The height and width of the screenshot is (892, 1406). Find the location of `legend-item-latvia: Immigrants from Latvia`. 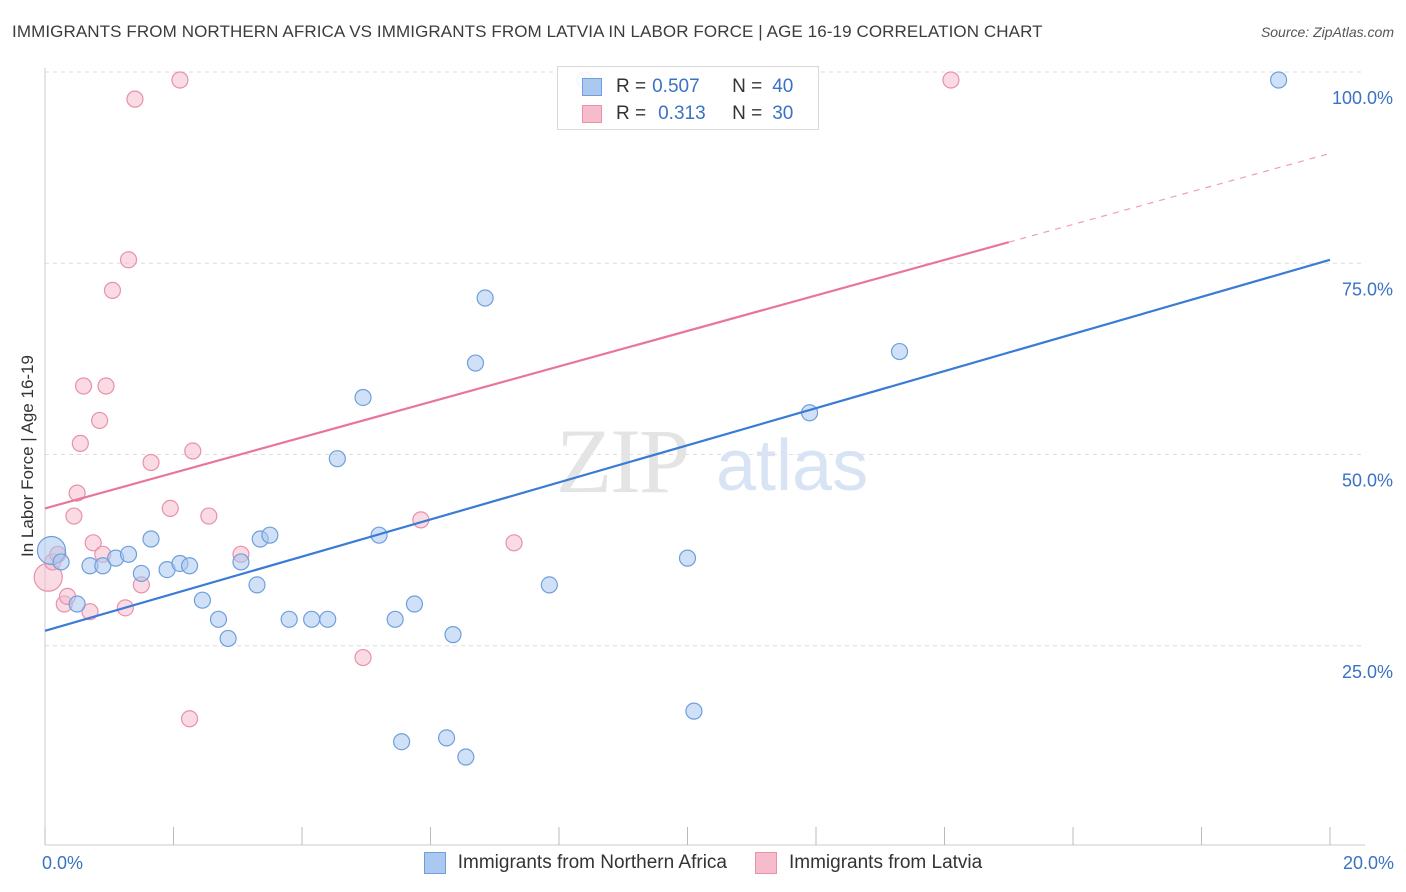

legend-item-latvia: Immigrants from Latvia is located at coordinates (868, 863).